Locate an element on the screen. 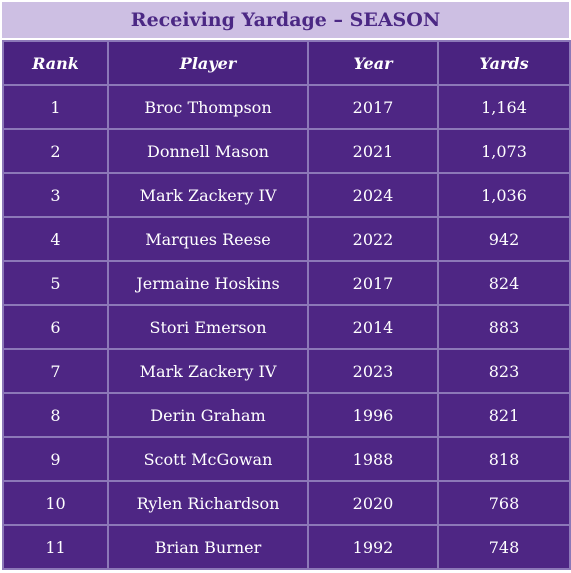  table-cell: 942 is located at coordinates (504, 239).